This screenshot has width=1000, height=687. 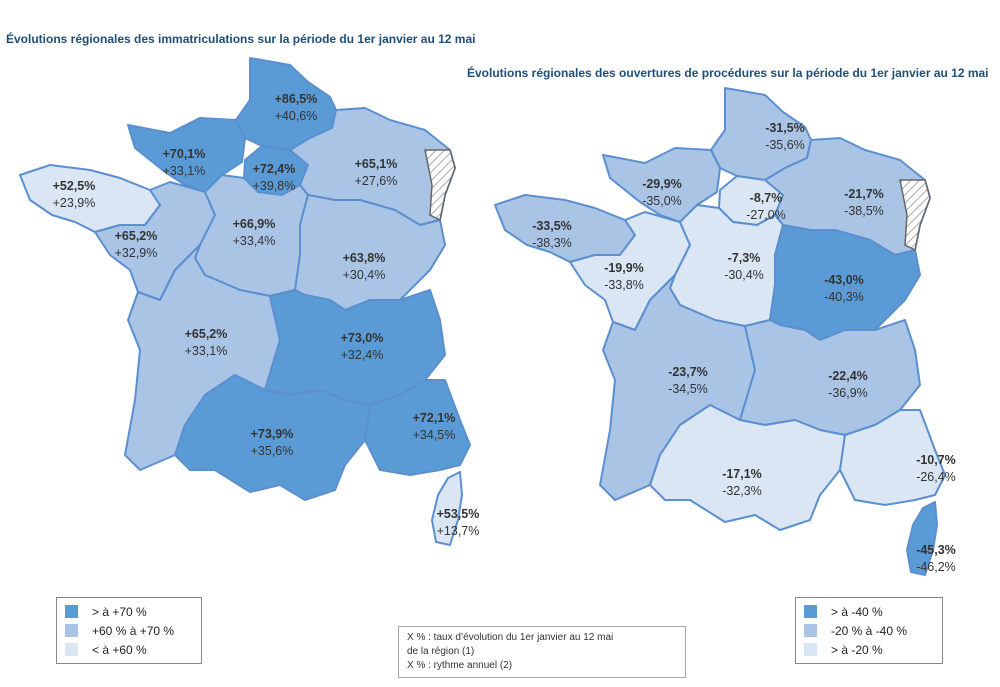 I want to click on region-annual-rate: -46,2%, so click(x=936, y=567).